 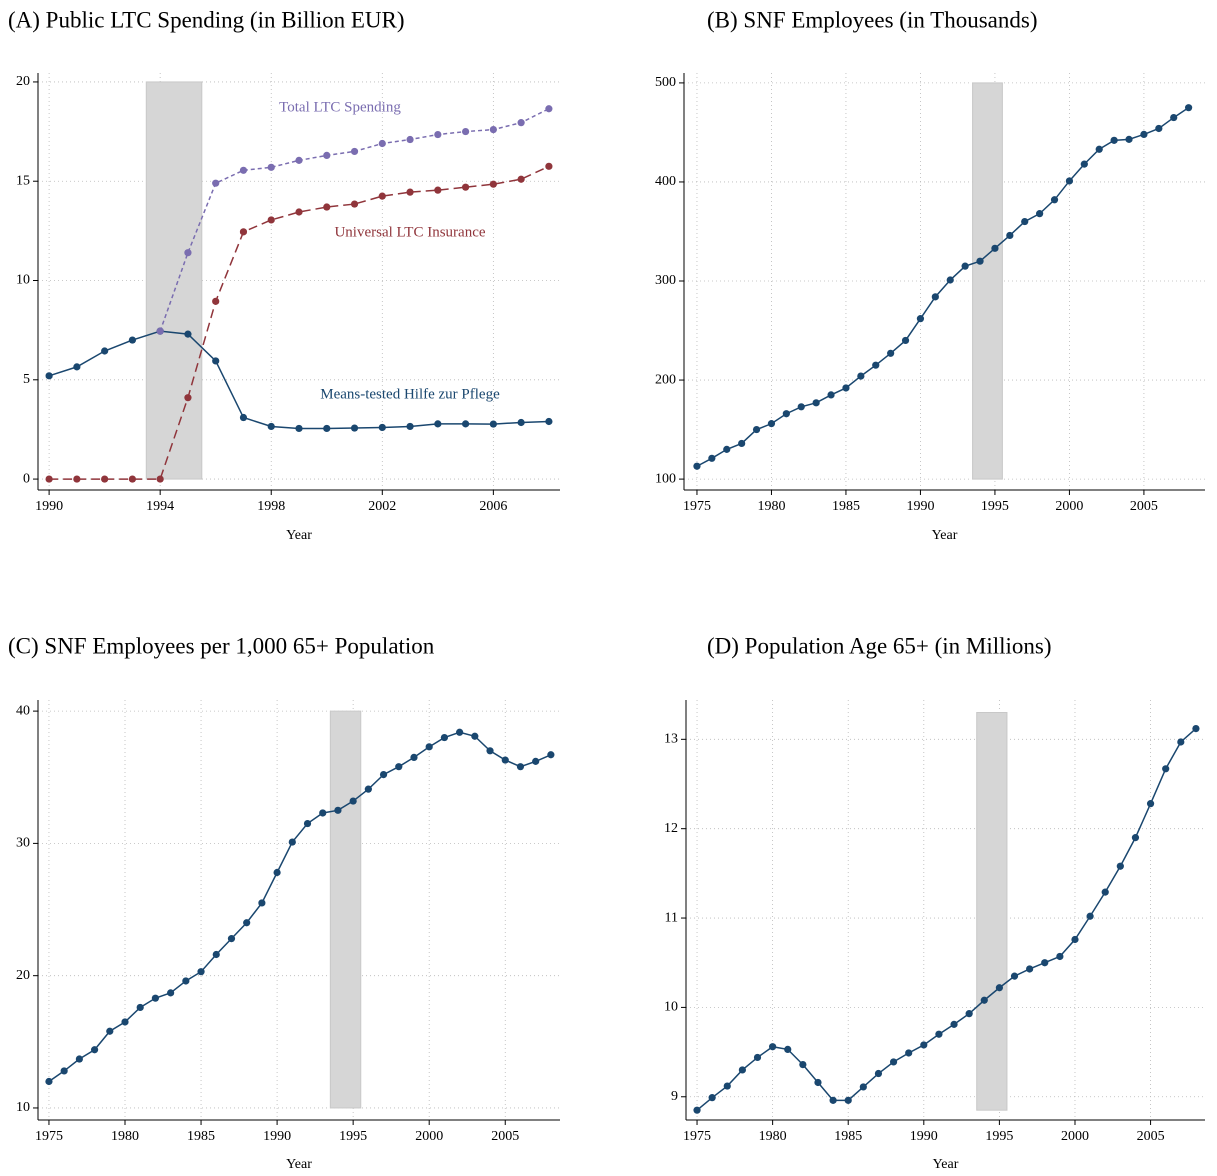 What do you see at coordinates (665, 181) in the screenshot?
I see `y-tick-label: 400` at bounding box center [665, 181].